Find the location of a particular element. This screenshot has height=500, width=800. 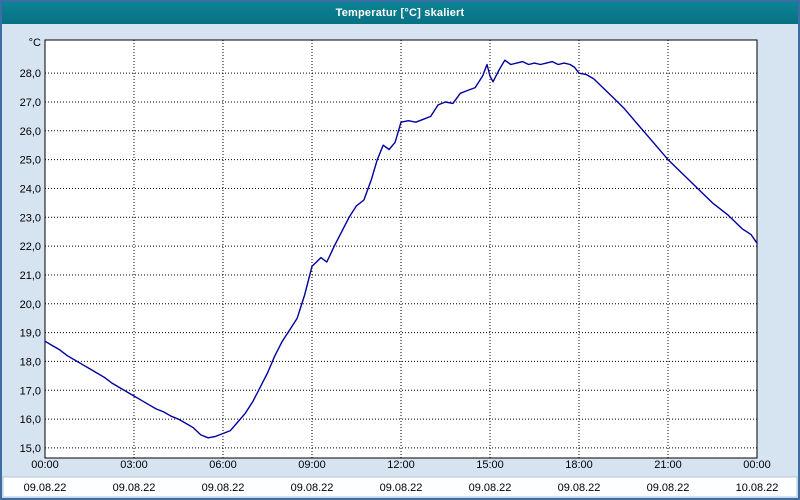

y-tick-label: 19,0 is located at coordinates (30, 334).